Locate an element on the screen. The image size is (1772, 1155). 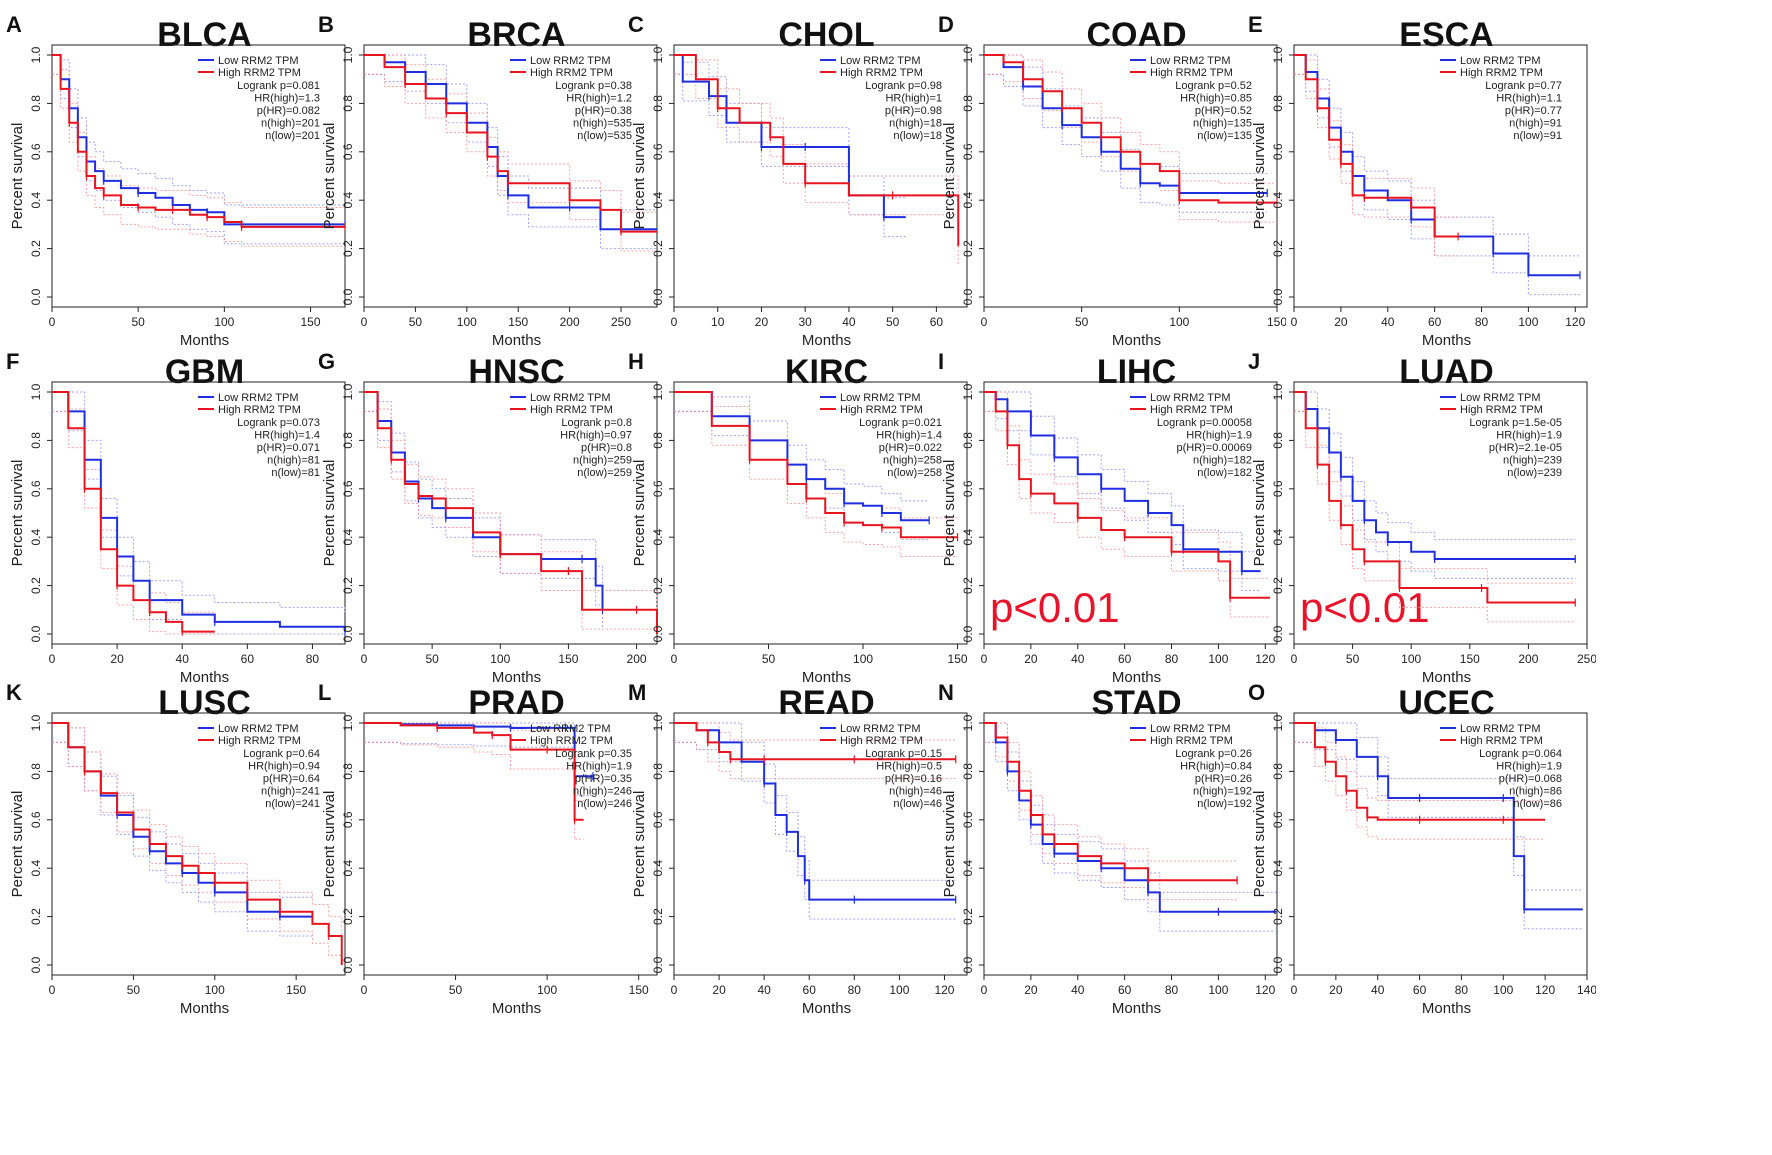
legend-stat: HR(high)=1.3 is located at coordinates (287, 99).